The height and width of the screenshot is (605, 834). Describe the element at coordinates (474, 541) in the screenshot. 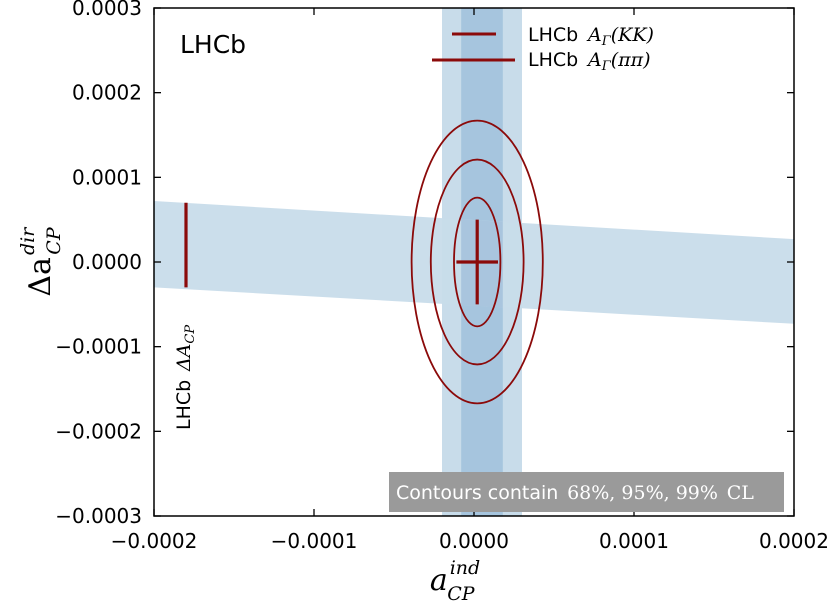

I see `x-tick-label: 0.0000` at that location.